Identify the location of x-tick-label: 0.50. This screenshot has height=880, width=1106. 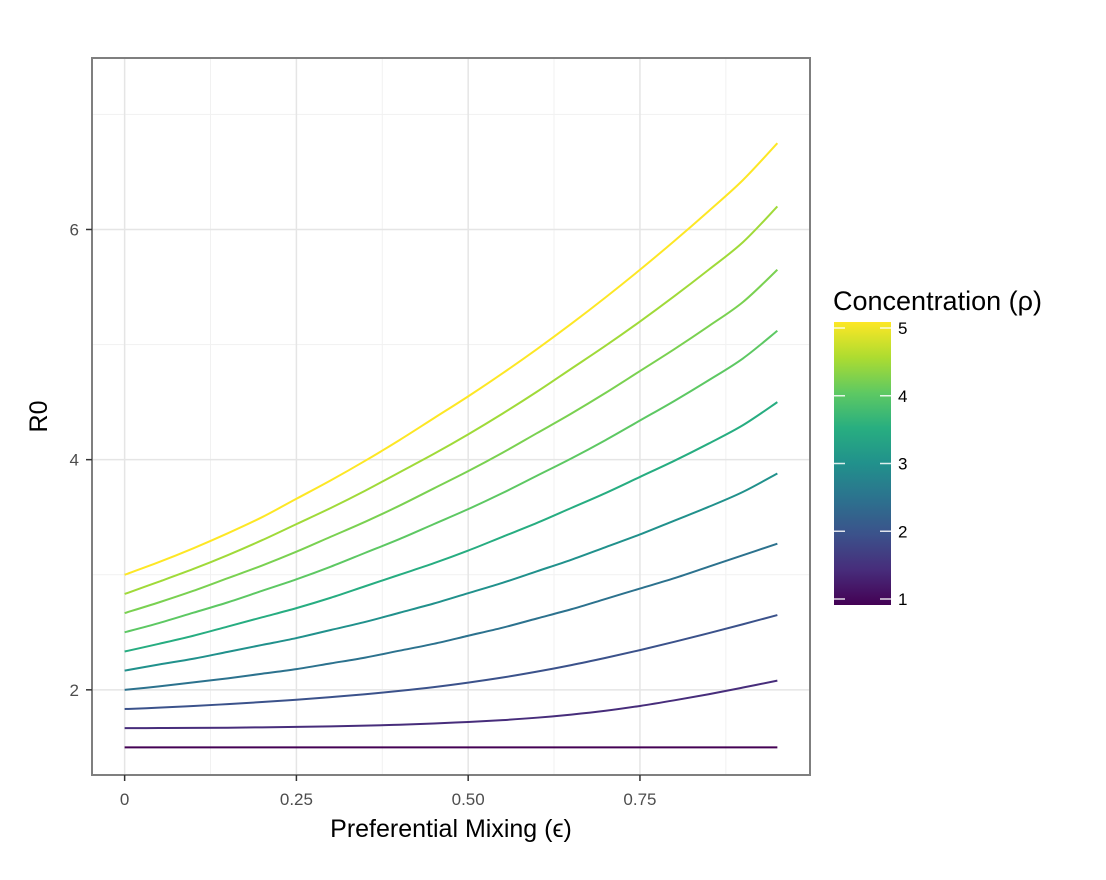
(468, 799).